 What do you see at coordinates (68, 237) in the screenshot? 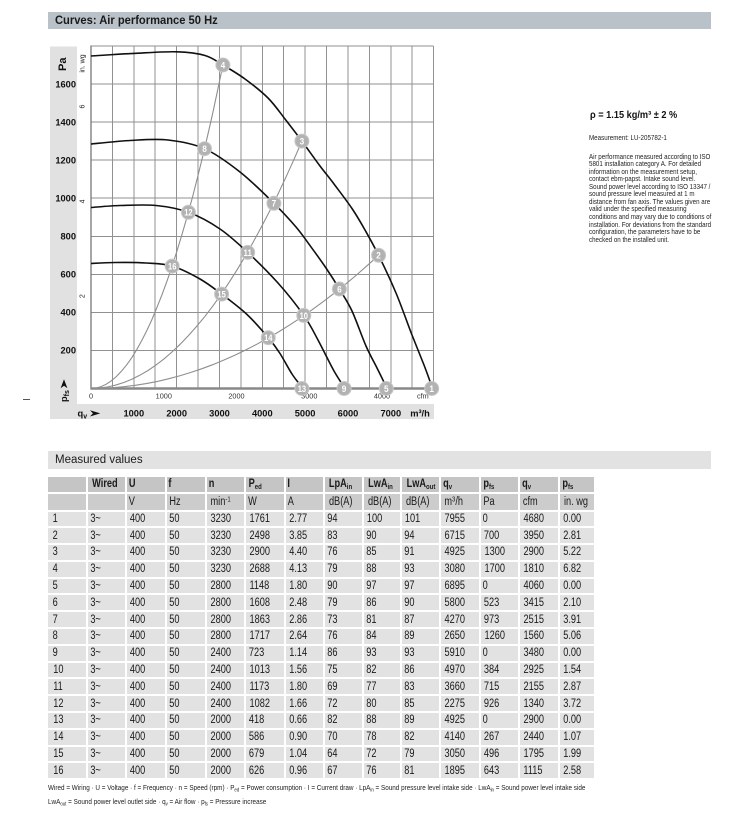
I see `svg-text: 800` at bounding box center [68, 237].